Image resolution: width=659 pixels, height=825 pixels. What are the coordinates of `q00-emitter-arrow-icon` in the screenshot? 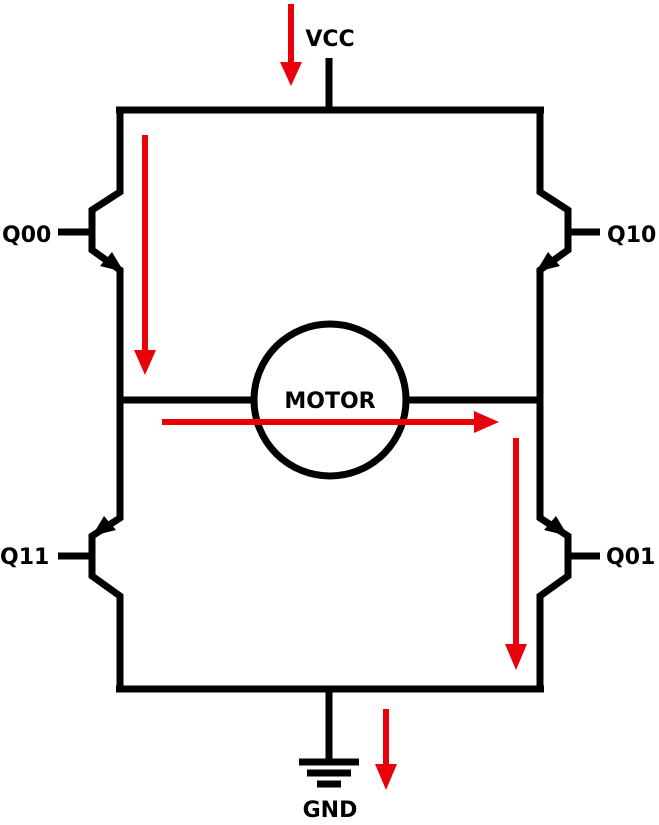 It's located at (112, 262).